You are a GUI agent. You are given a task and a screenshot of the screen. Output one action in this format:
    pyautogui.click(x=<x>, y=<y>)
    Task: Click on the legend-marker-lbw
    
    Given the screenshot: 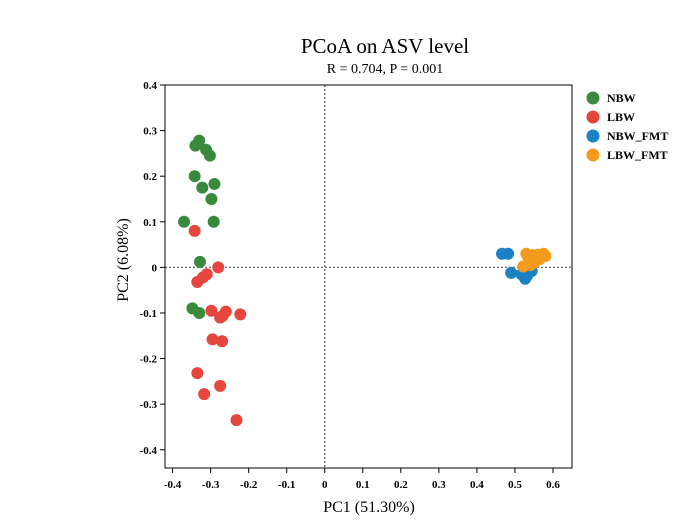 What is the action you would take?
    pyautogui.click(x=593, y=117)
    